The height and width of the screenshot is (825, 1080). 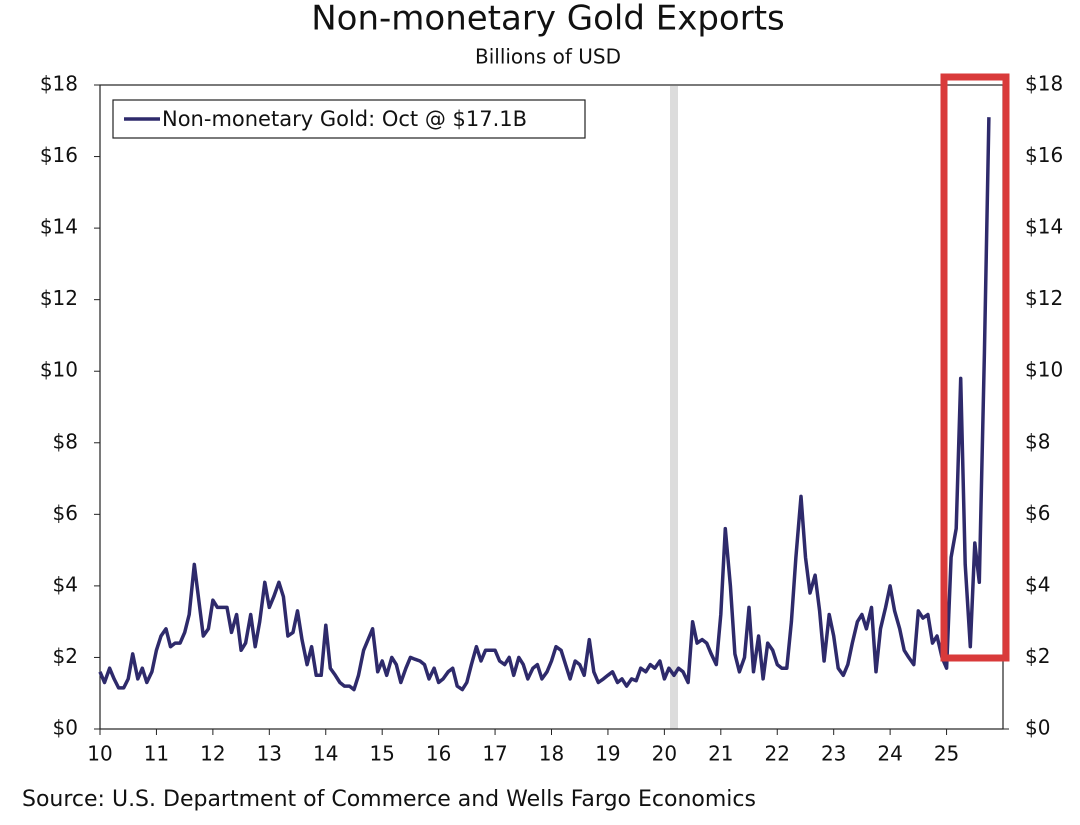 I want to click on recession-shade, so click(x=674, y=407).